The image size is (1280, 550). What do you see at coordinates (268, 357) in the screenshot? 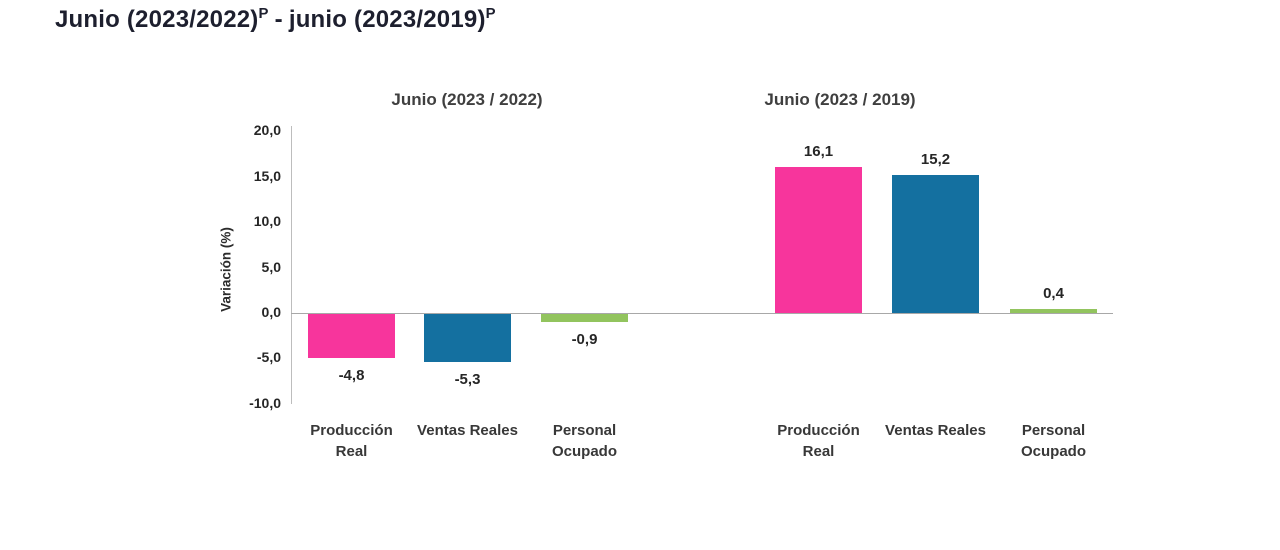
I see `y-tick--5,0: -5,0` at bounding box center [268, 357].